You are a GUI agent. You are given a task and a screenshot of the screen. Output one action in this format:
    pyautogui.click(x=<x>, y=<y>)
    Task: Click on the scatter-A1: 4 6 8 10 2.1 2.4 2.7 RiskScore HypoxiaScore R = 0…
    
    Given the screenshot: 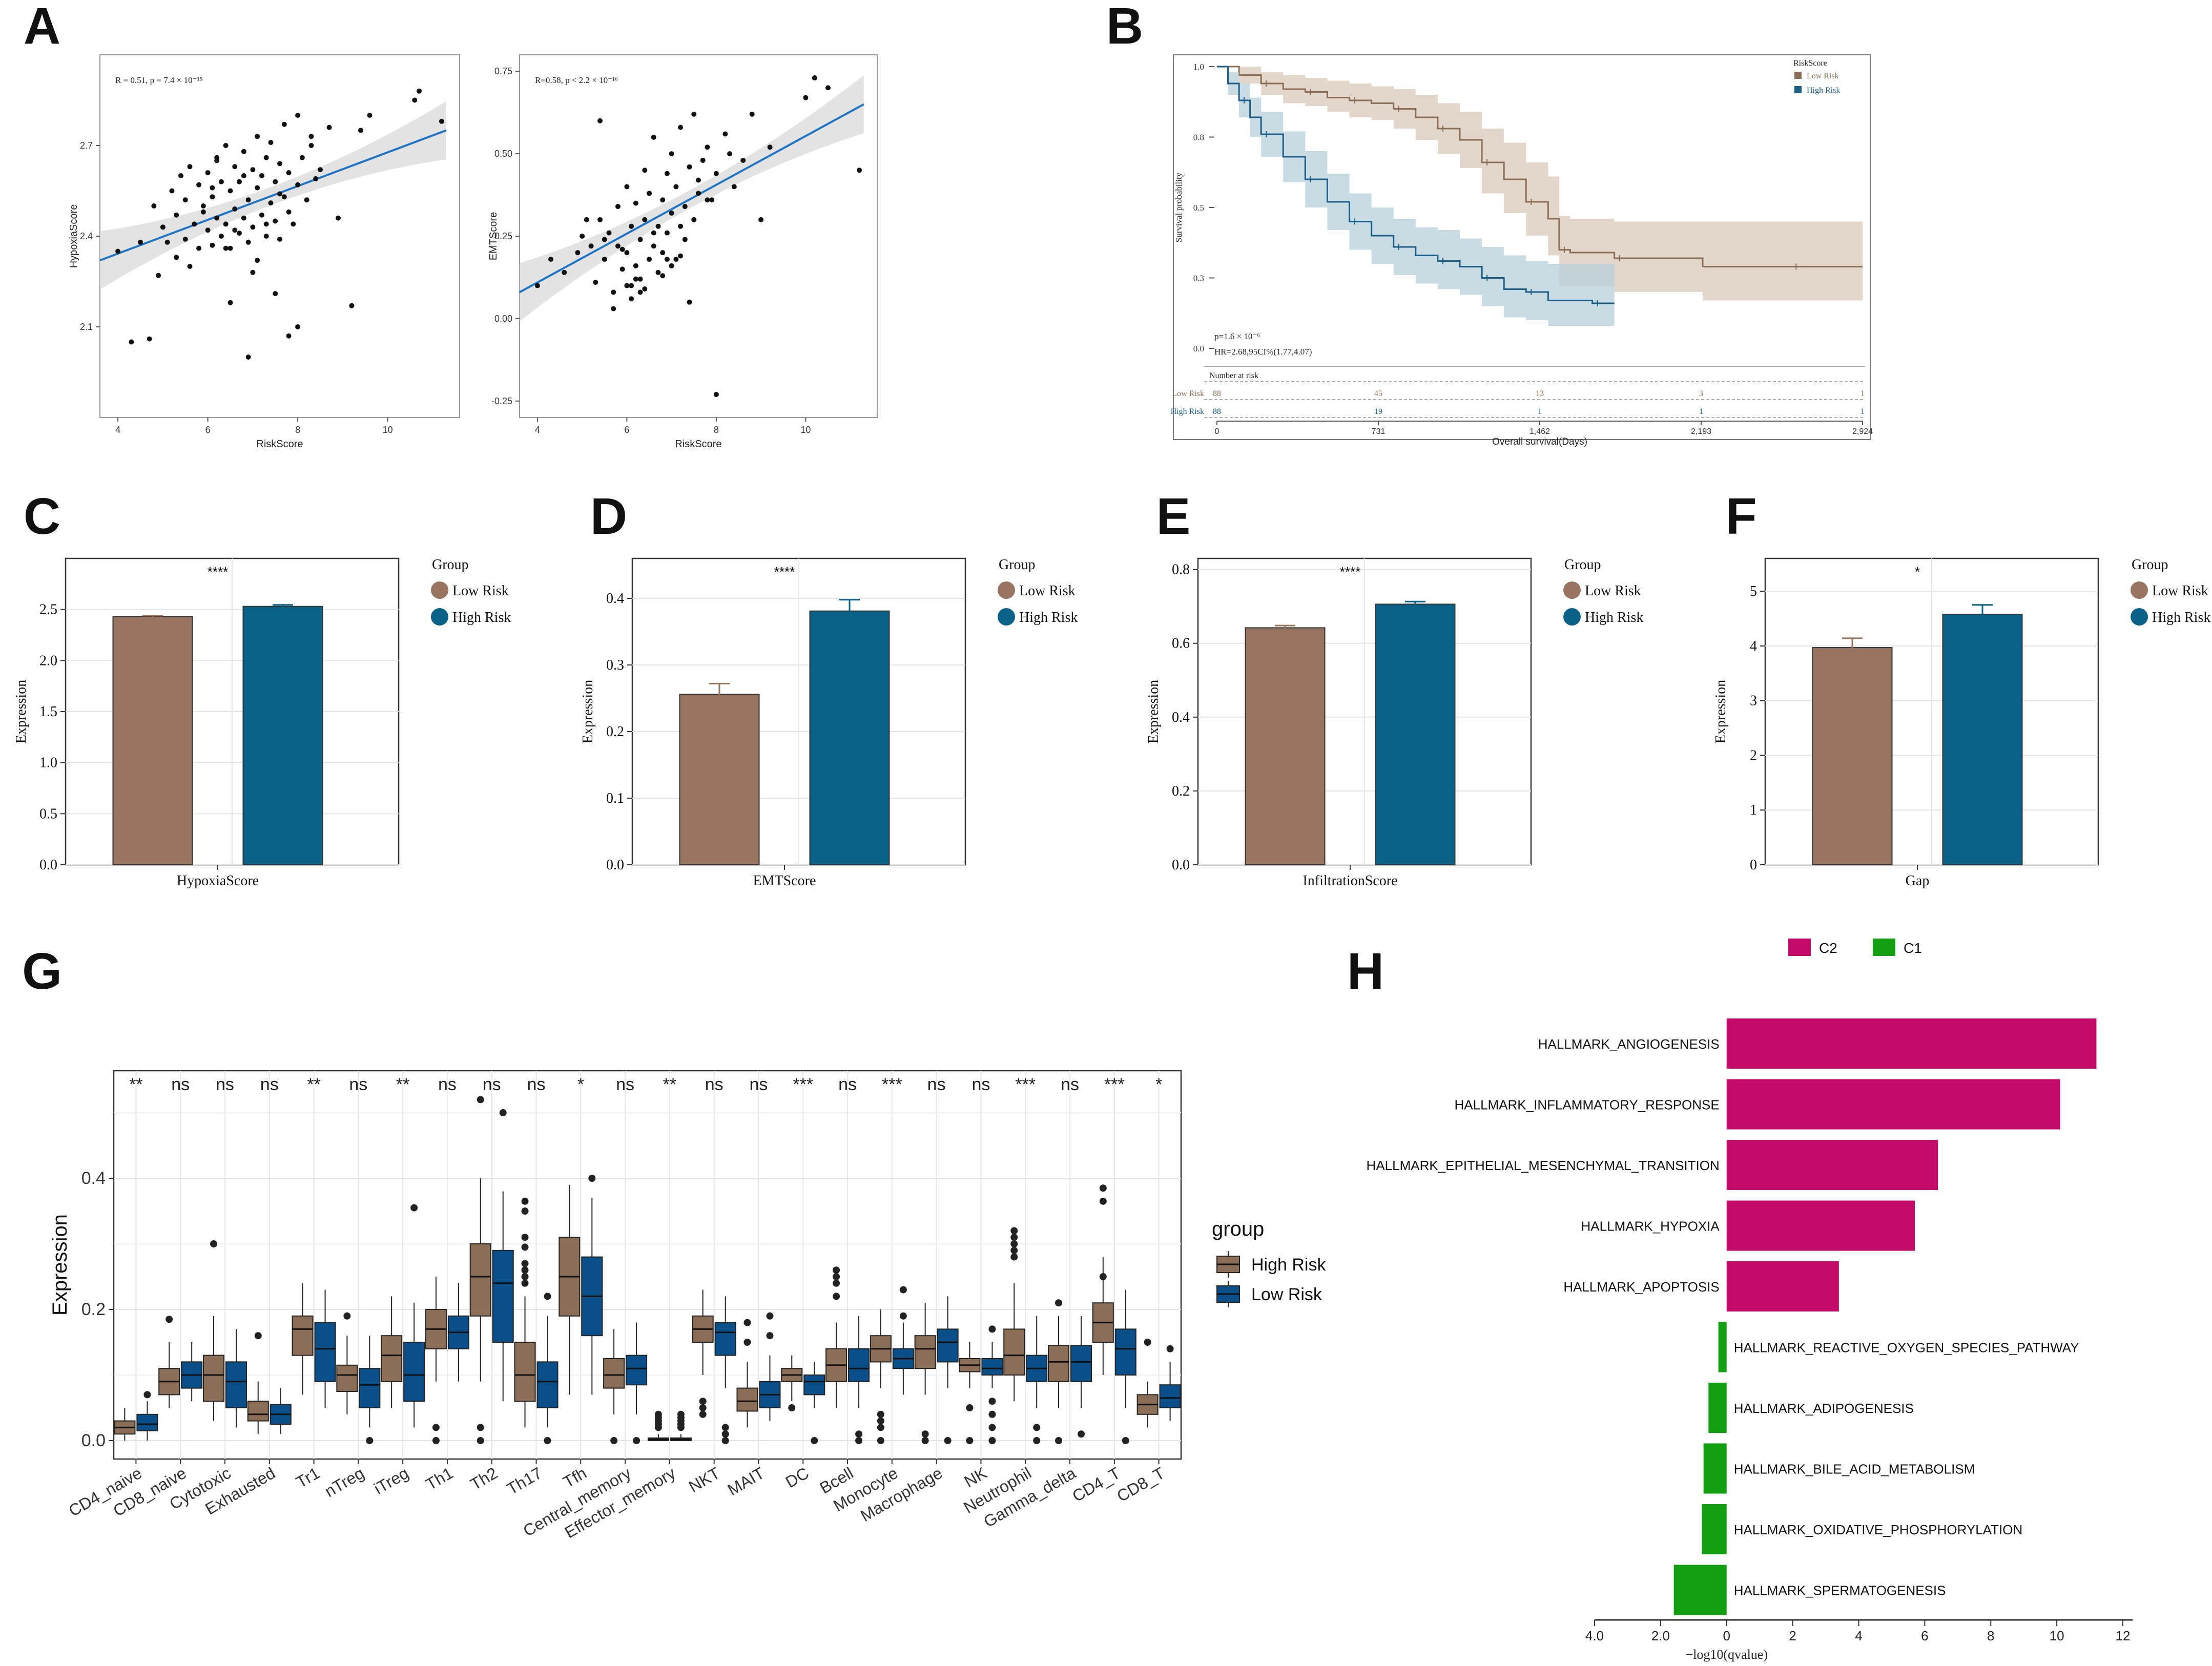 What is the action you would take?
    pyautogui.click(x=264, y=252)
    